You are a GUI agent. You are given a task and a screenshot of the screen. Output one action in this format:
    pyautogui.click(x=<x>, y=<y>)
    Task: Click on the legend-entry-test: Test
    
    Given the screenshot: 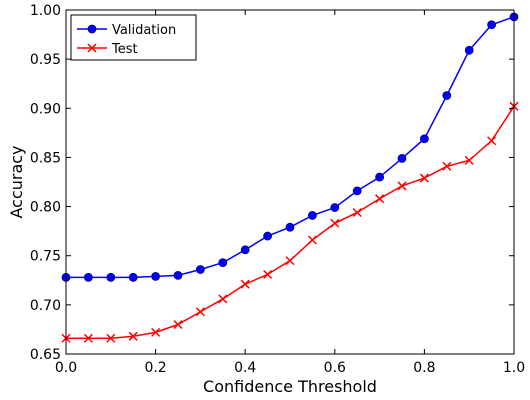 What is the action you would take?
    pyautogui.click(x=107, y=49)
    